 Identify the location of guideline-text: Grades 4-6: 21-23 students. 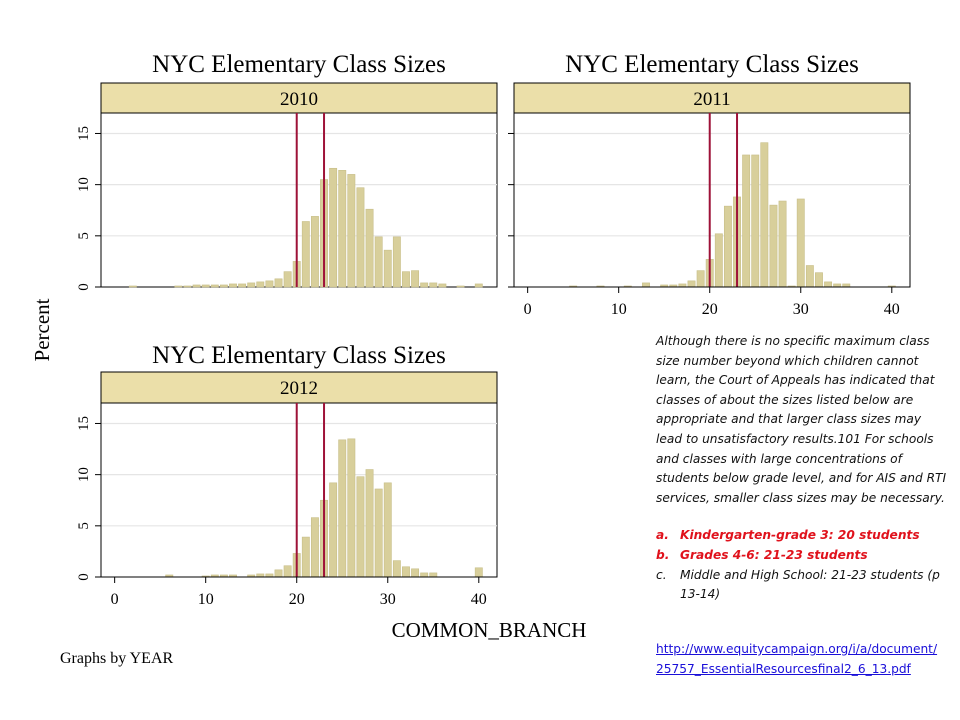
(774, 554).